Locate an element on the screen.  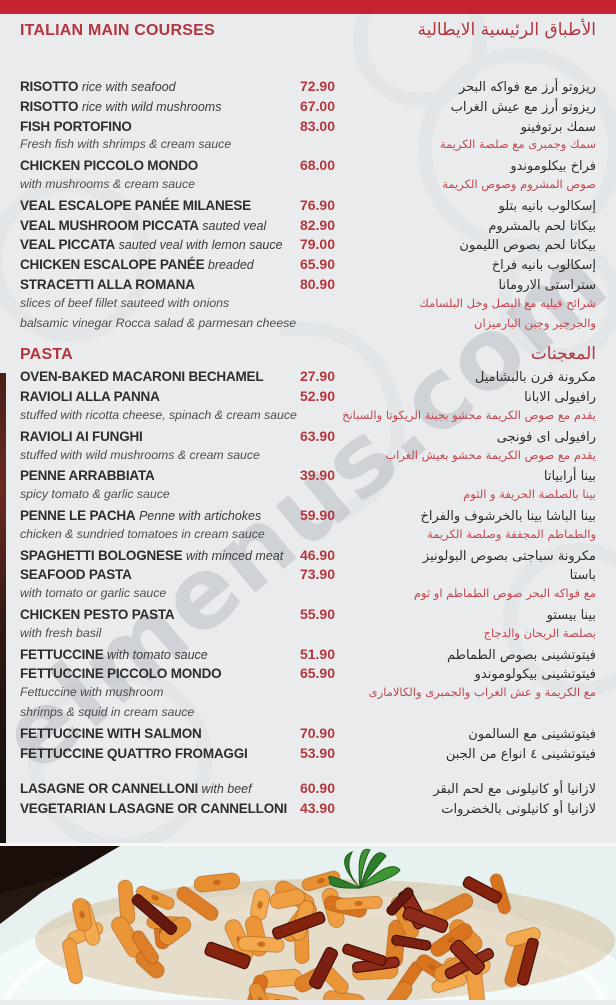
item-name-english: FISH PORTOFINO is located at coordinates (76, 126).